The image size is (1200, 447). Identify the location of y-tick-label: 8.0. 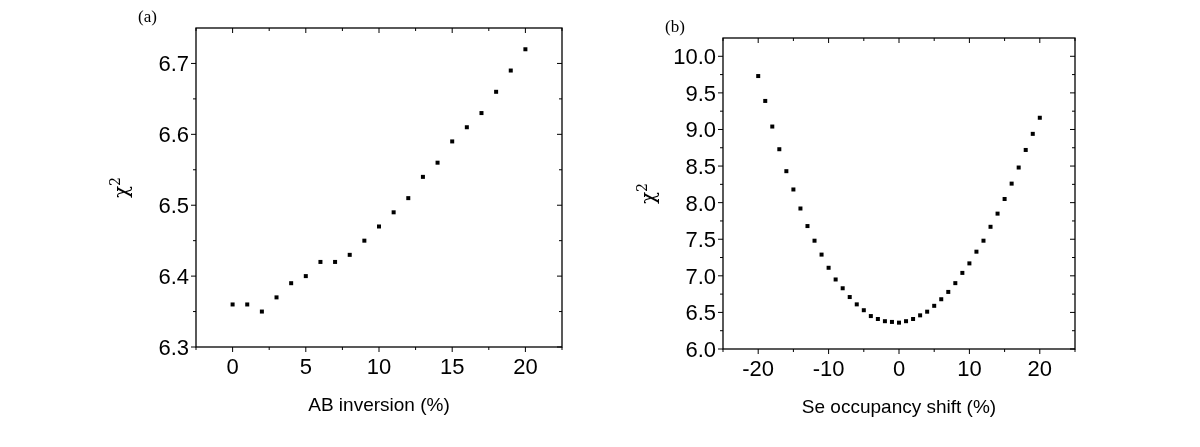
(700, 203).